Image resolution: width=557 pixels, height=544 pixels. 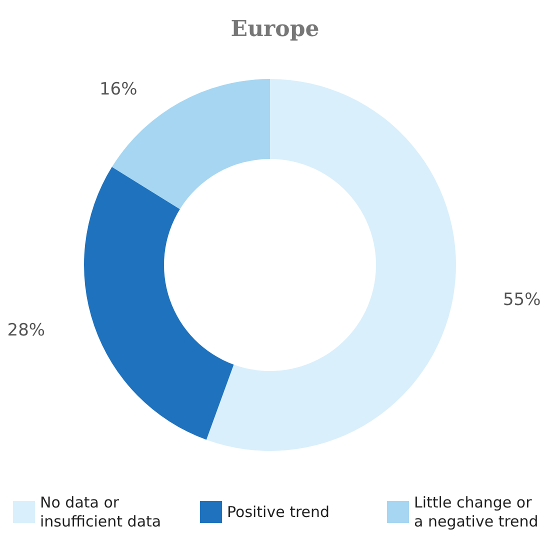 What do you see at coordinates (476, 512) in the screenshot?
I see `legend-label: Little change or a negative trend` at bounding box center [476, 512].